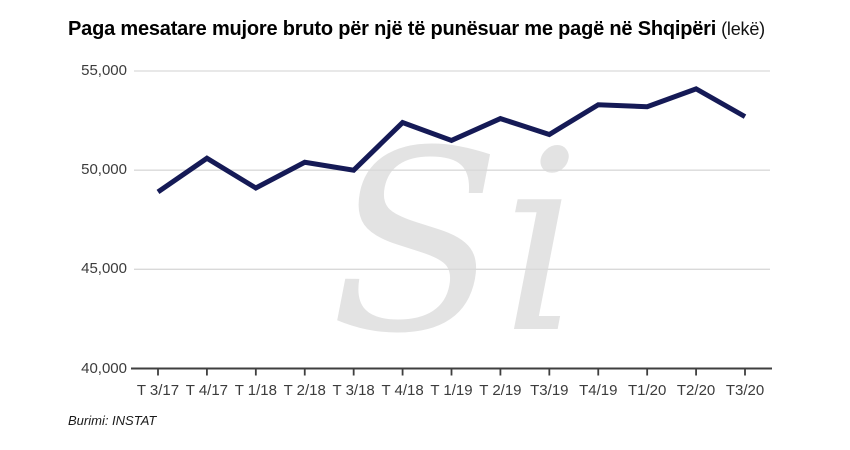 Image resolution: width=850 pixels, height=450 pixels. I want to click on x-axis-label: T1/20, so click(647, 390).